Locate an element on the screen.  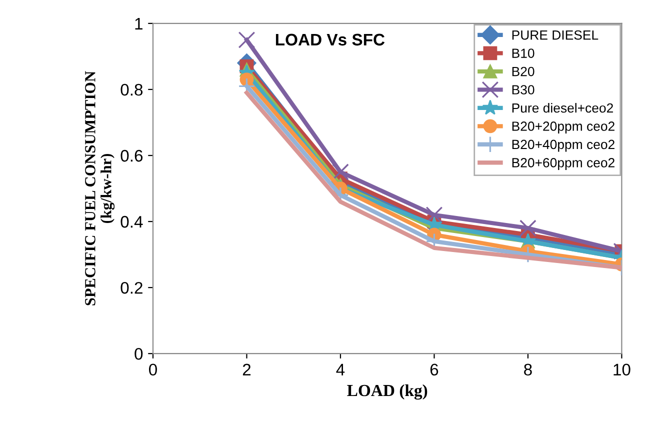
legend-label: B20+60ppm ceo2 is located at coordinates (563, 164).